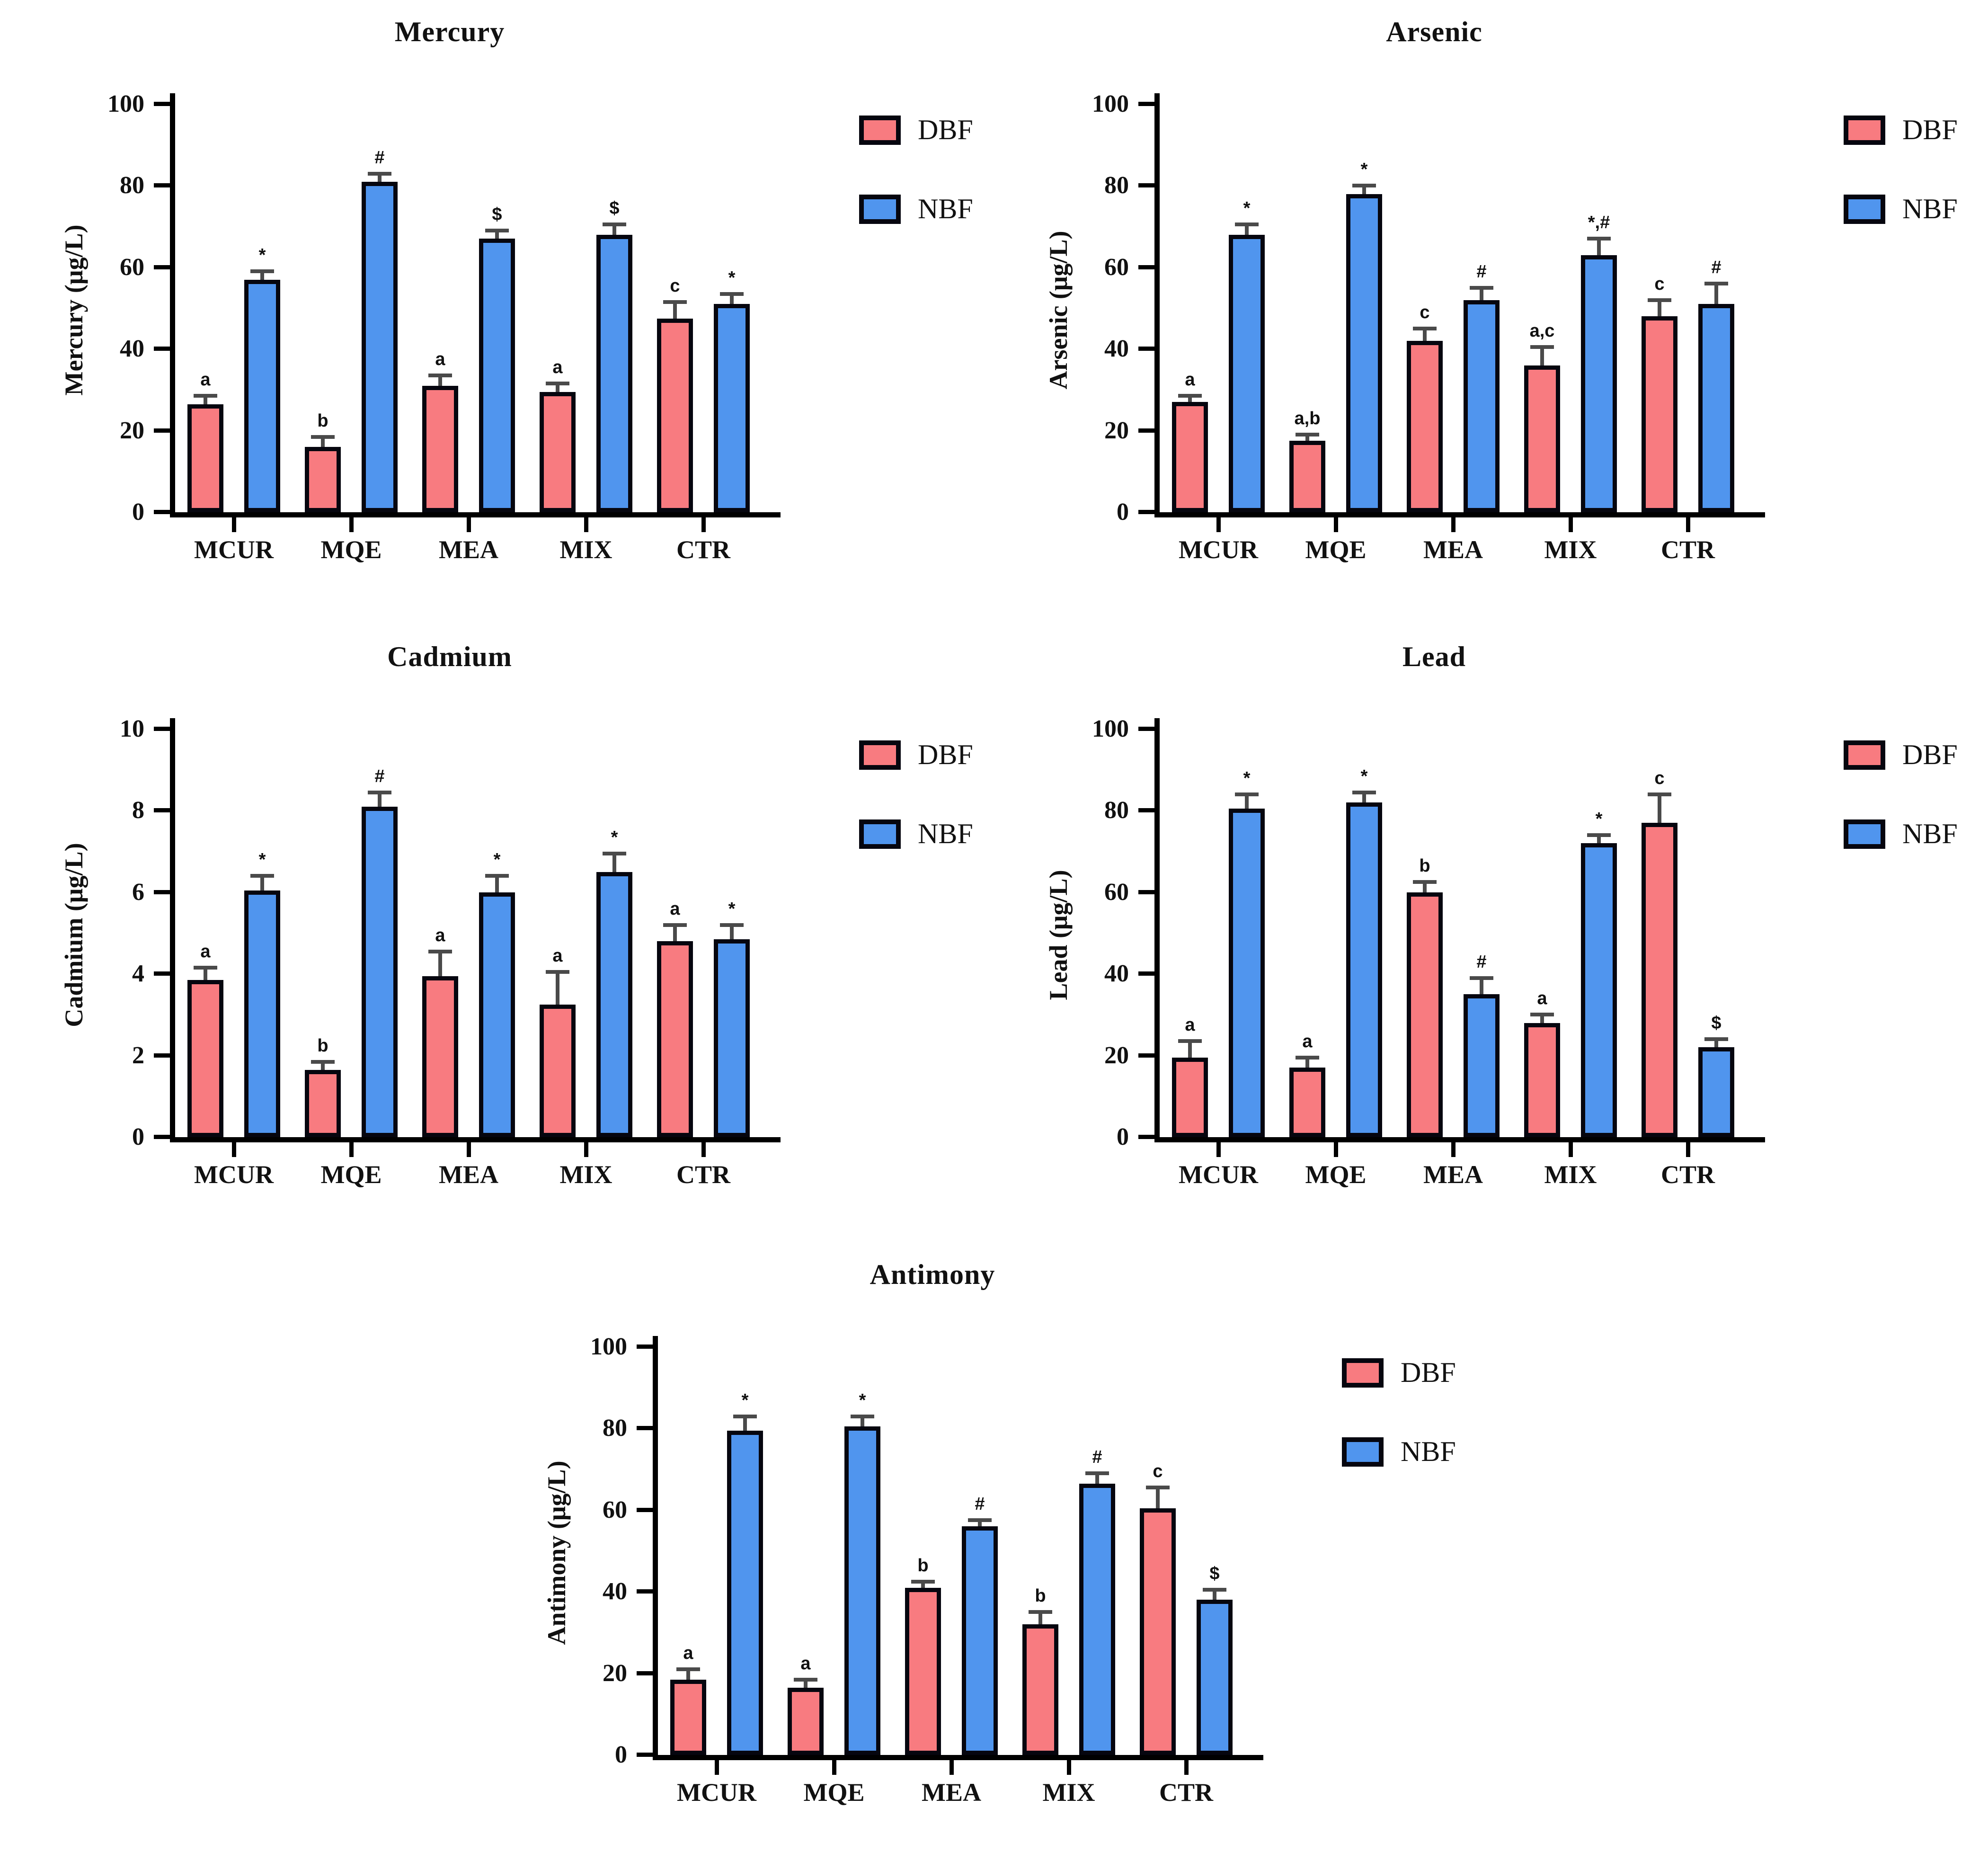 The width and height of the screenshot is (1988, 1861). I want to click on plot-area: 0 2 4 6 8 10 MCUR a * MQE b # MEA a * MIX a * CTR a *, so click(450, 952).